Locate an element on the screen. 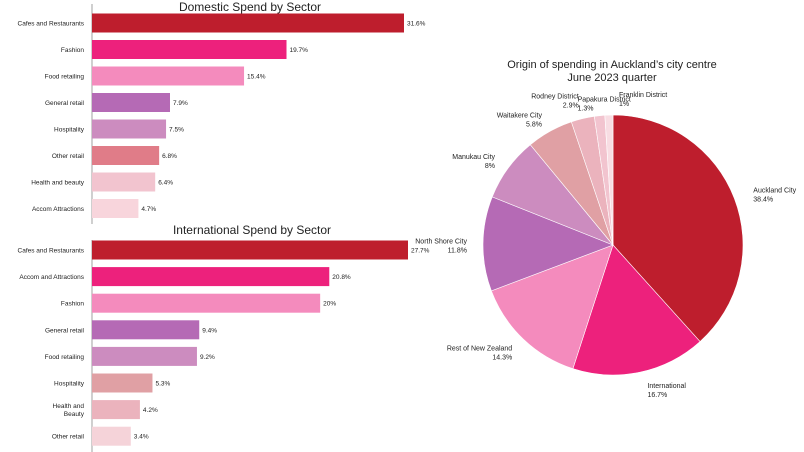 The image size is (804, 452). pie-slice-label: Franklin District 1% is located at coordinates (643, 100).